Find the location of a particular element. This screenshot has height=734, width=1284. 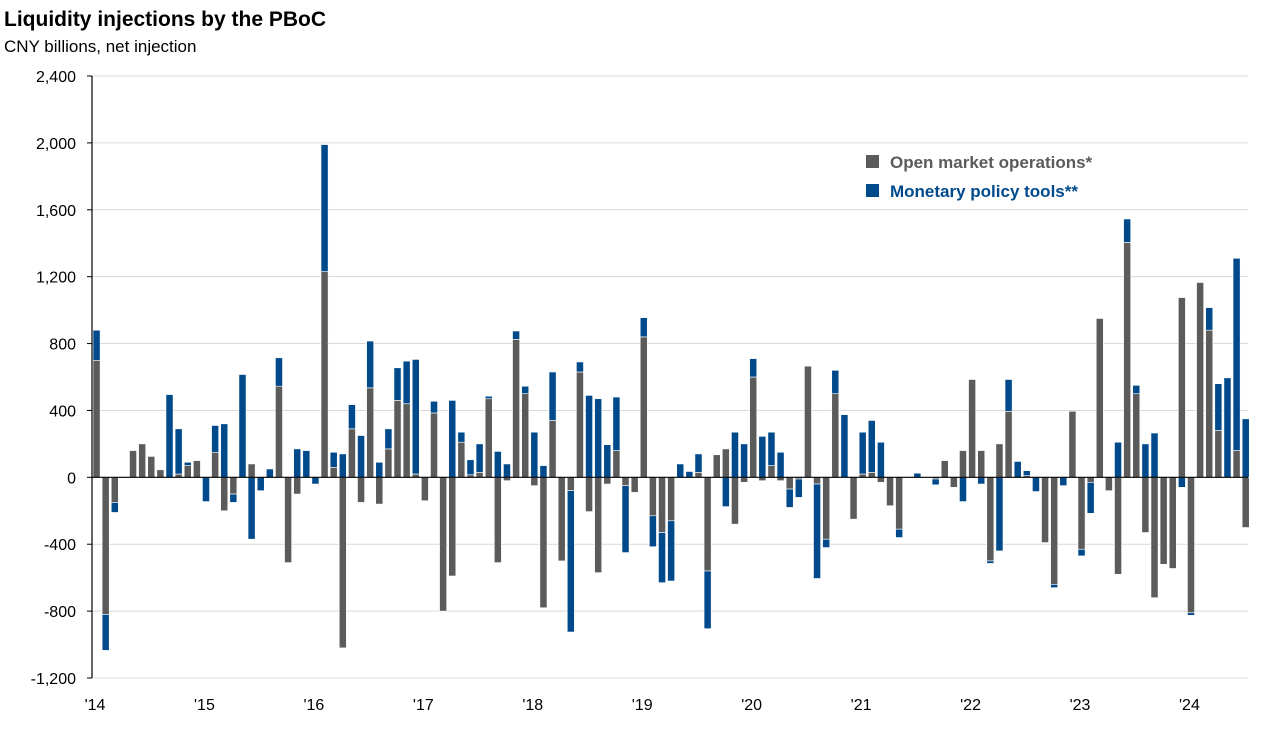

x-axis-tick-labels: '14 '15 '16 '17 '18 '19 '20 '21 '22 '23 '24 is located at coordinates (642, 705).